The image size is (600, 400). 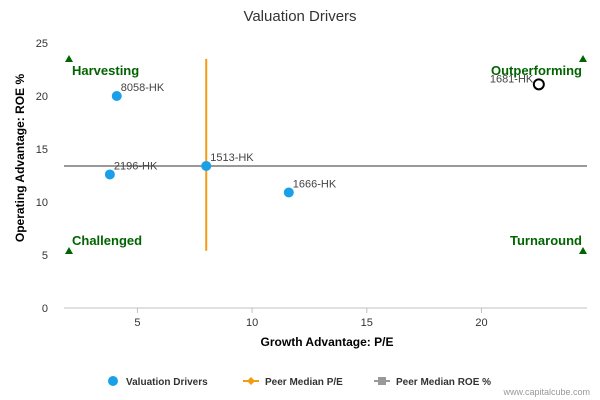 I want to click on quadrant-label-turnaround: Turnaround, so click(x=546, y=240).